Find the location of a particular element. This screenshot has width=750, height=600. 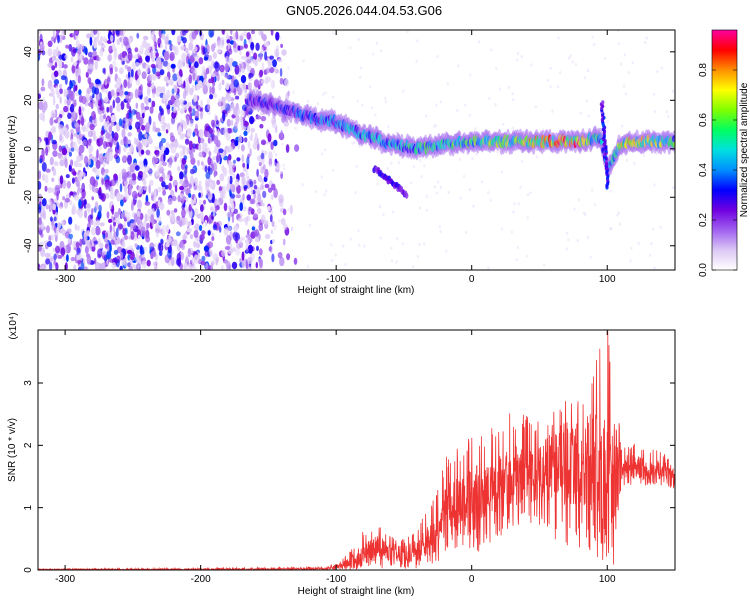

ridge-branch is located at coordinates (406, 195).